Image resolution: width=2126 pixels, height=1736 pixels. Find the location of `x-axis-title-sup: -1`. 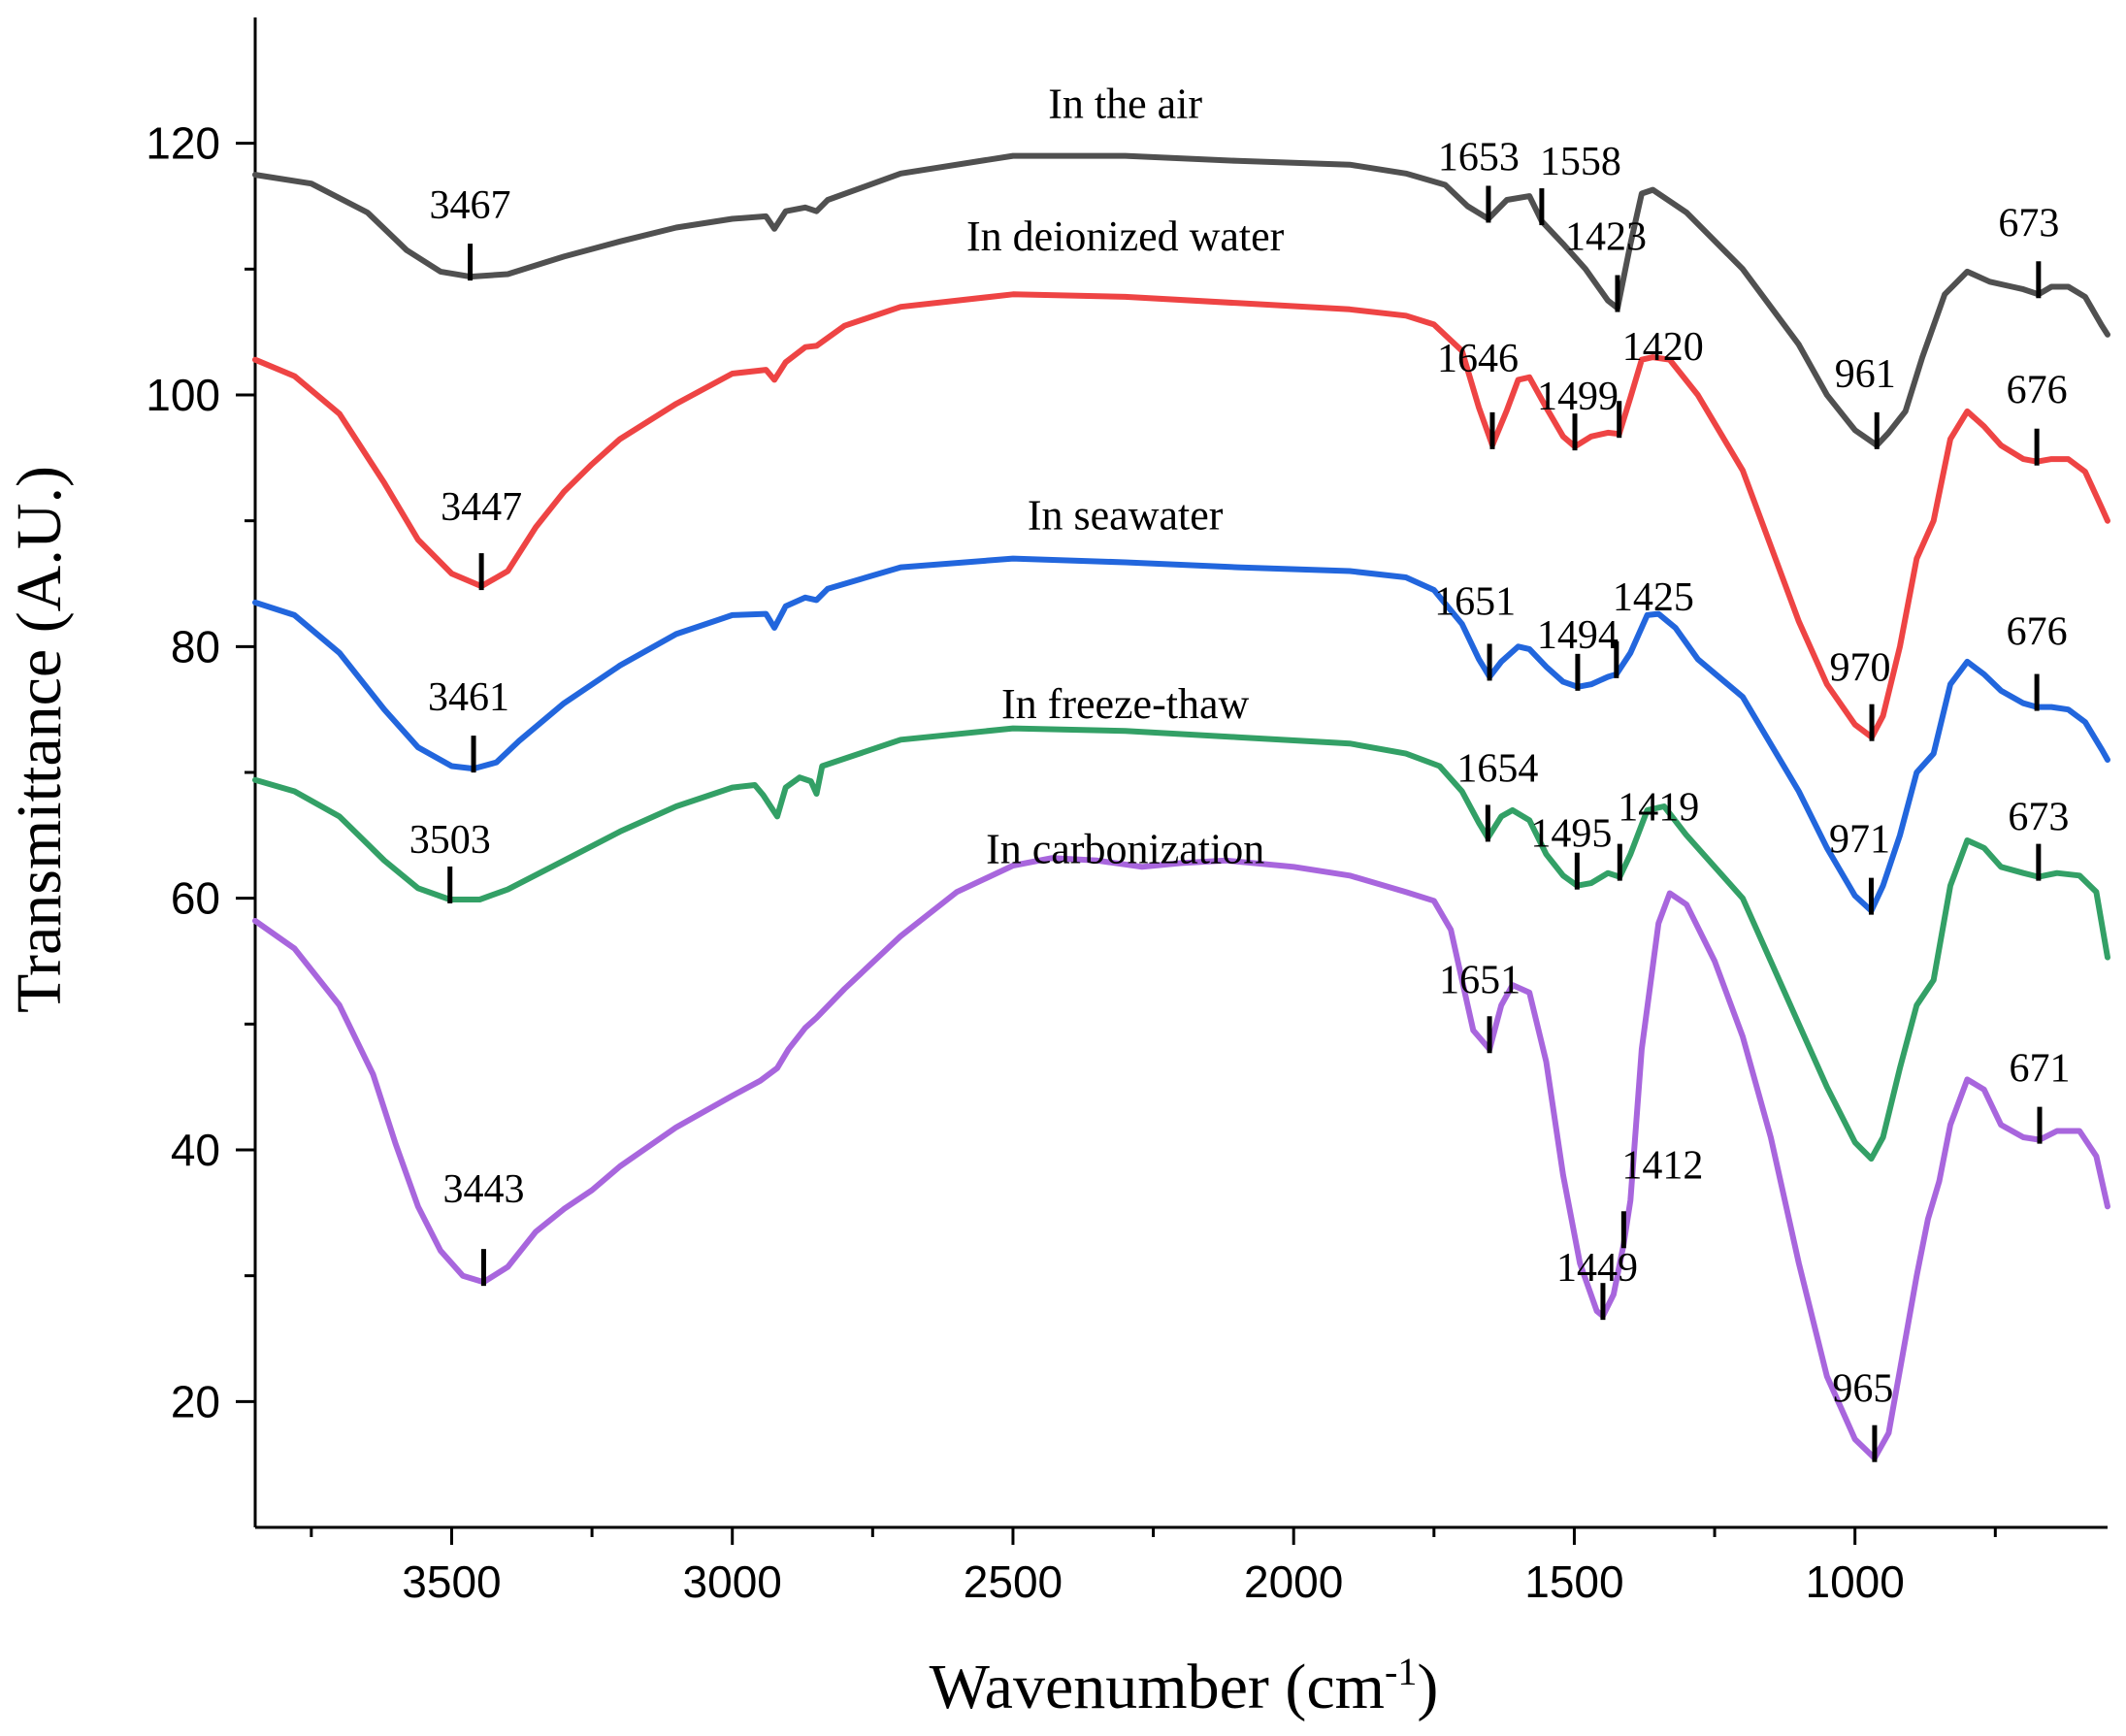

x-axis-title-sup: -1 is located at coordinates (1401, 1671).